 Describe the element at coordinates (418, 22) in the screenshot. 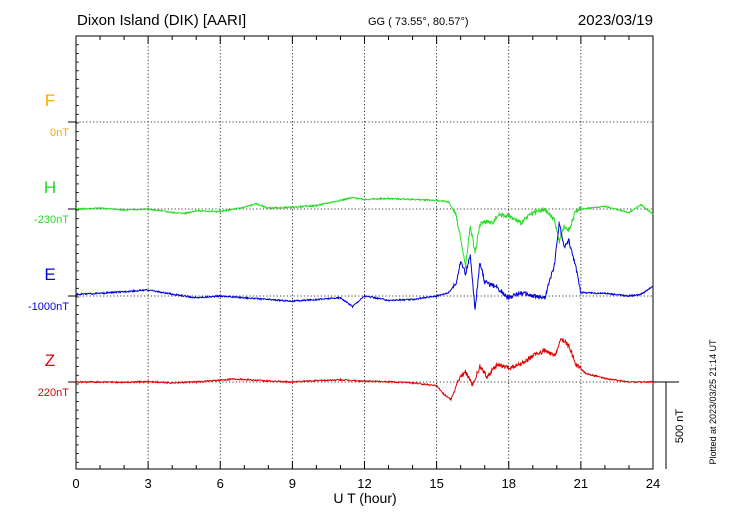

I see `station-coordinates: GG ( 73.55°, 80.57°)` at that location.